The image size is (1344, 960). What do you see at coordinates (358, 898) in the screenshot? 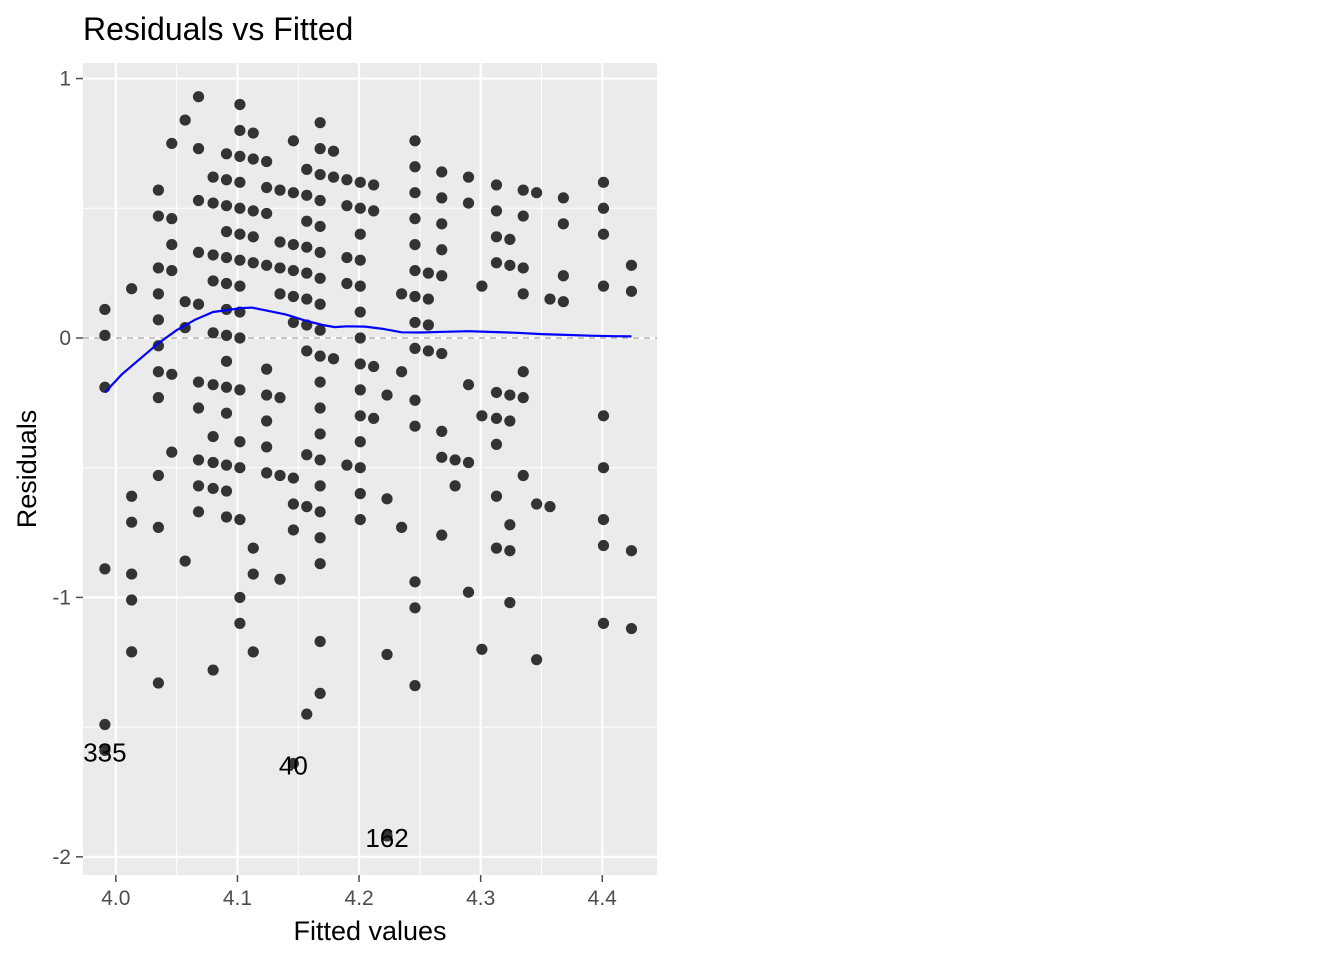
I see `x-tick-label: 4.2` at bounding box center [358, 898].